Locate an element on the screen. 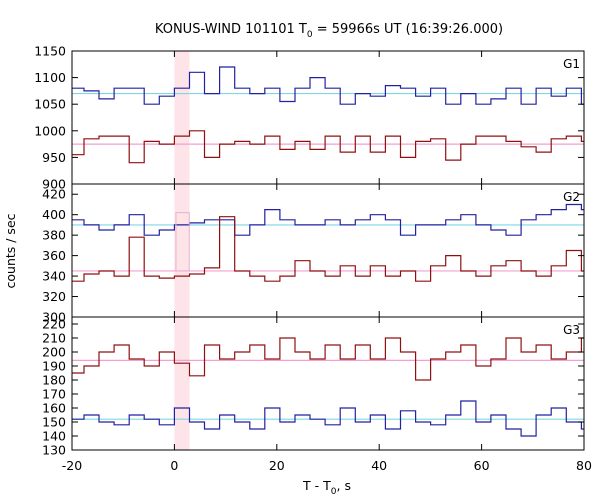  y-tick-label: 340 is located at coordinates (54, 276).